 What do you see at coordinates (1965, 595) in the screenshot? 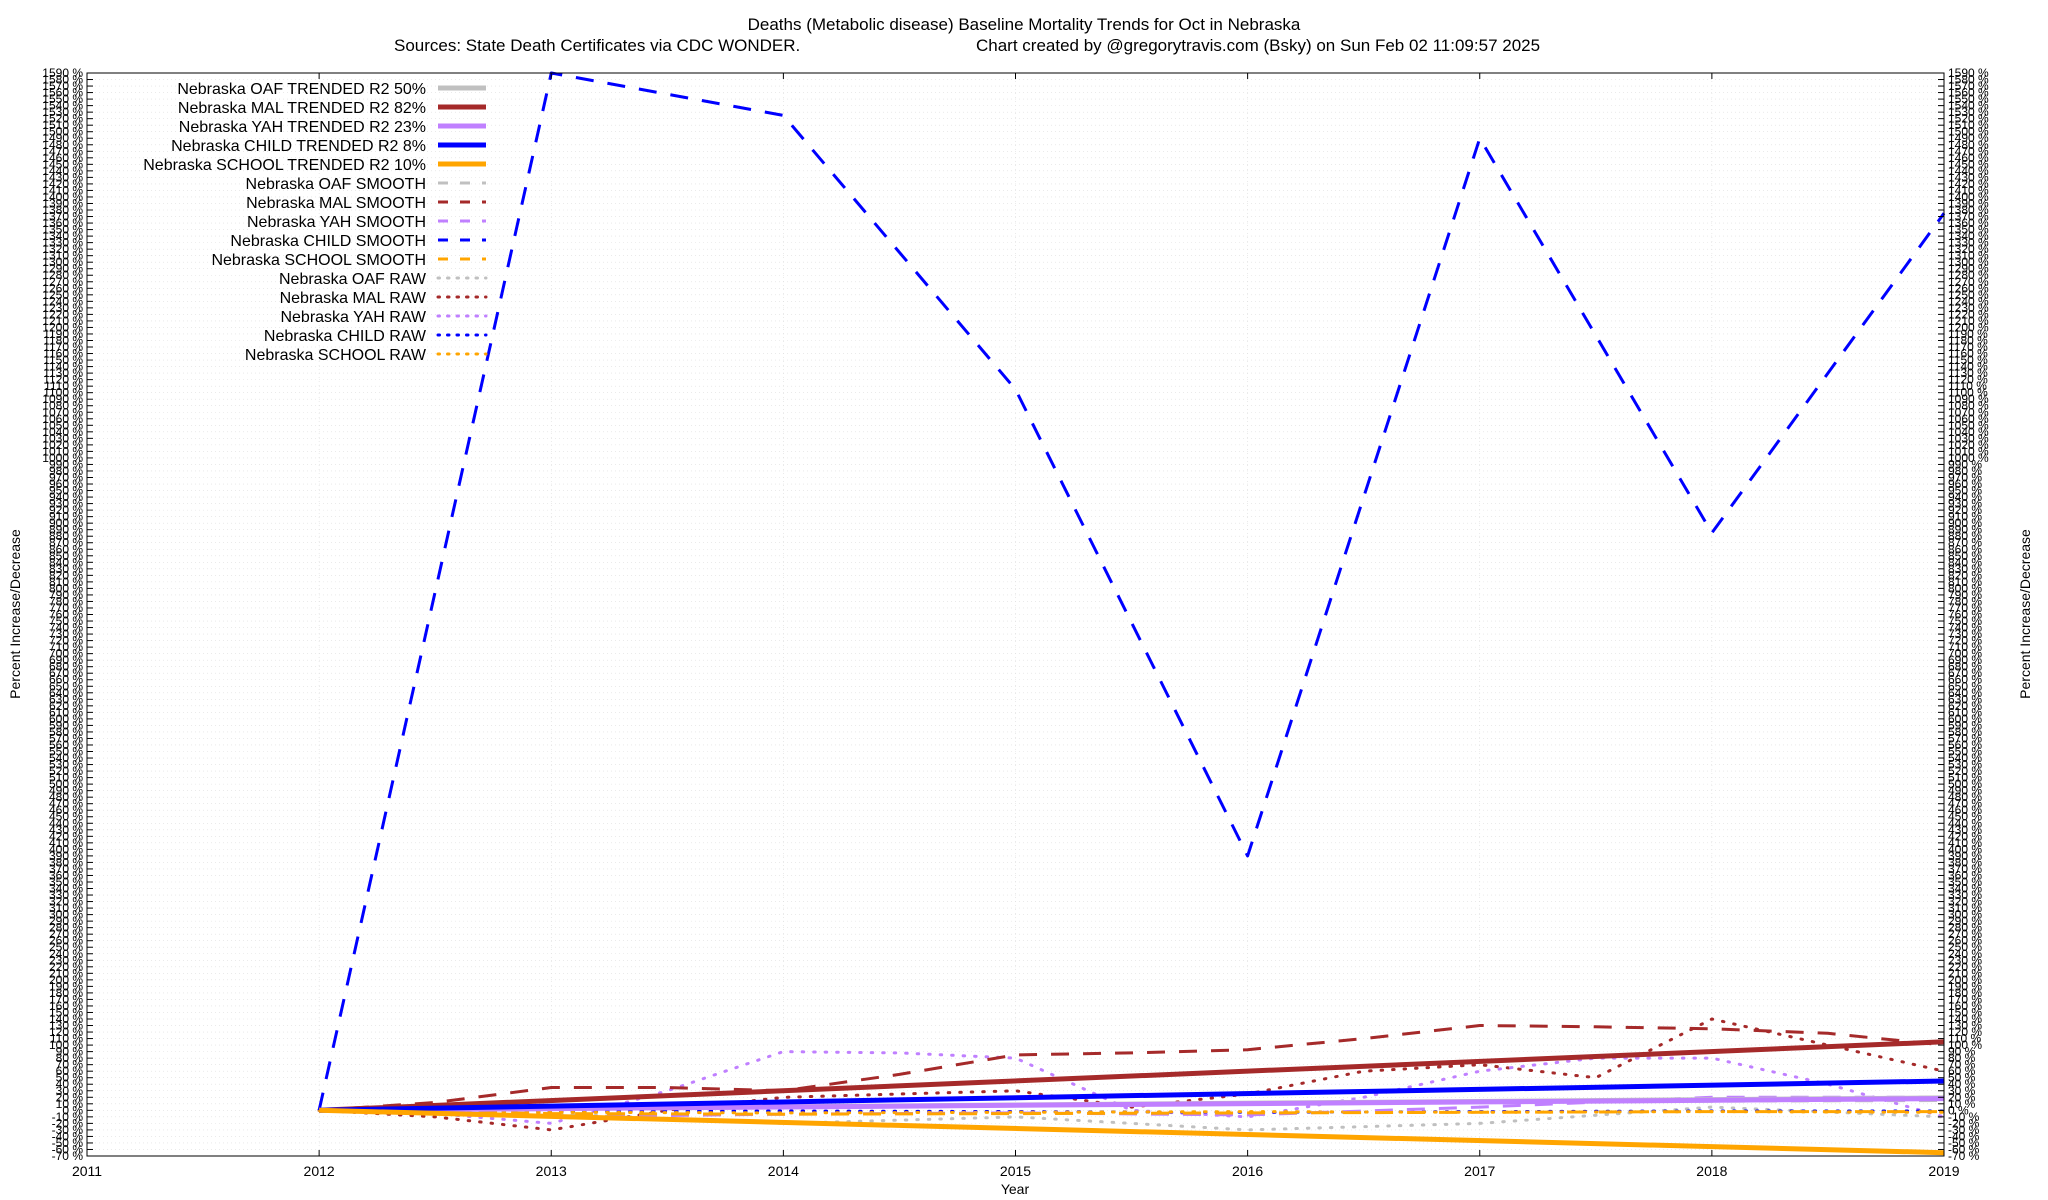
I see `y-tick-label-right: 790 %` at bounding box center [1965, 595].